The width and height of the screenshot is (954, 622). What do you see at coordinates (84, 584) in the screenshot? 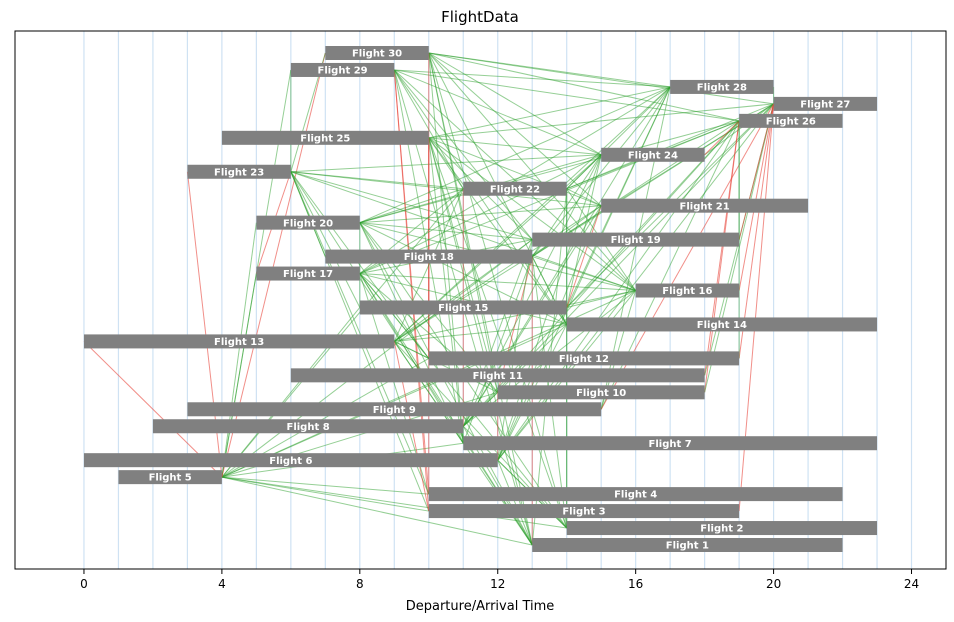
I see `x-tick-label: 0` at bounding box center [84, 584].